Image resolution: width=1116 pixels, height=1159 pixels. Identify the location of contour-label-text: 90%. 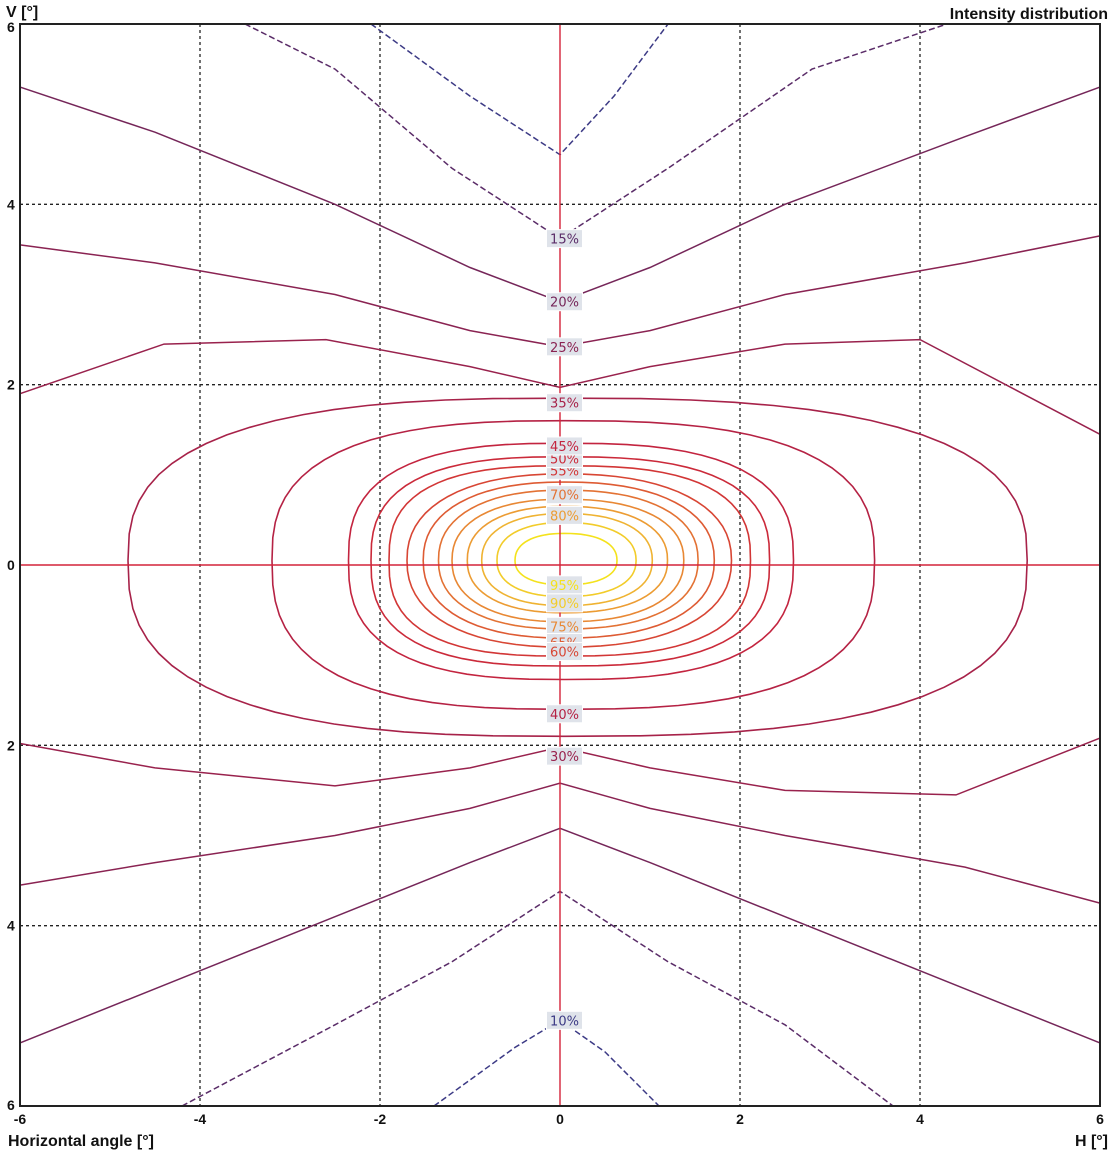
(564, 604).